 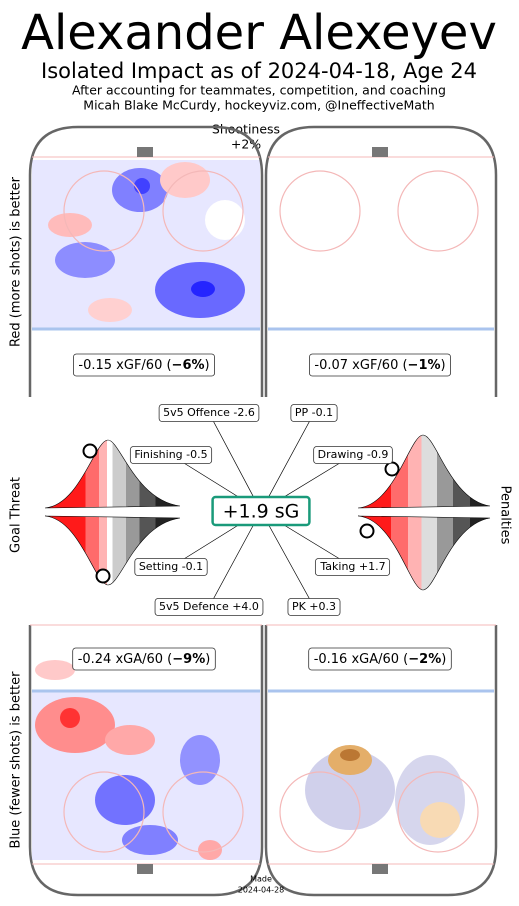 I want to click on label-box: Finishing -0.5, so click(x=171, y=455).